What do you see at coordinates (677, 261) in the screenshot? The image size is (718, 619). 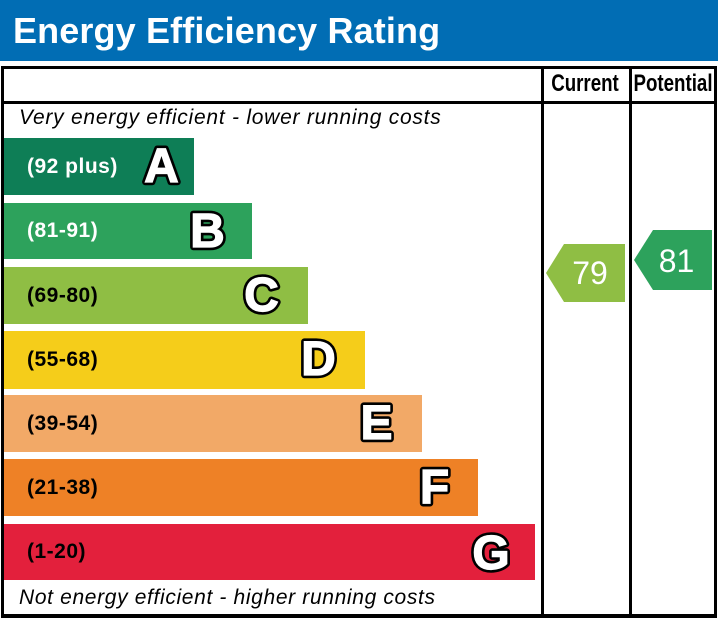 I see `svg-text: 81` at bounding box center [677, 261].